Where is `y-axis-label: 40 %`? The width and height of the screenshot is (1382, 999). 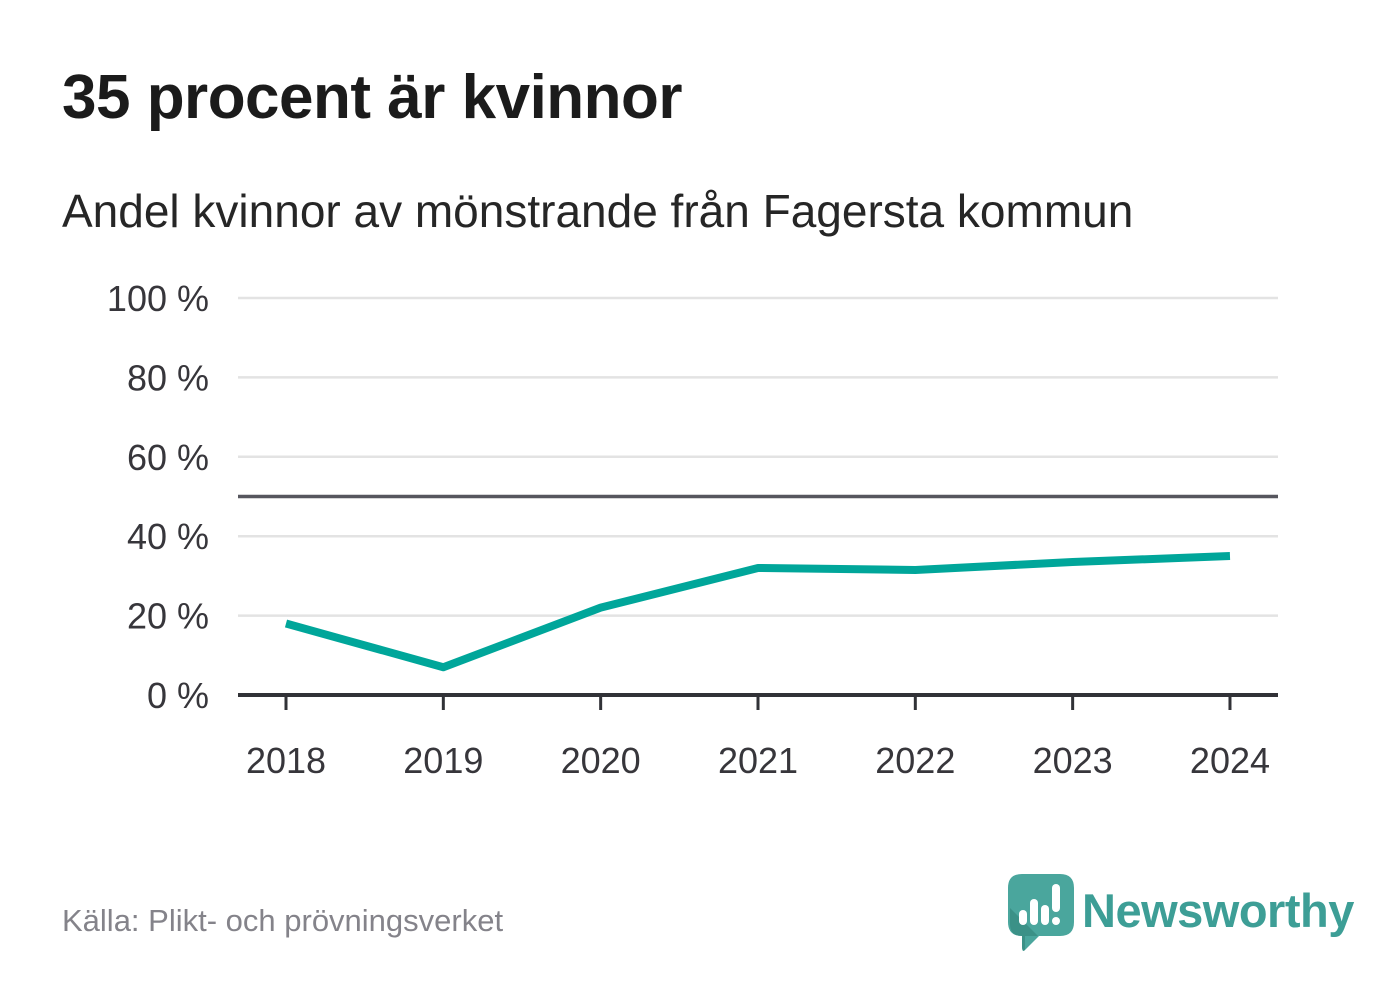
y-axis-label: 40 % is located at coordinates (168, 536).